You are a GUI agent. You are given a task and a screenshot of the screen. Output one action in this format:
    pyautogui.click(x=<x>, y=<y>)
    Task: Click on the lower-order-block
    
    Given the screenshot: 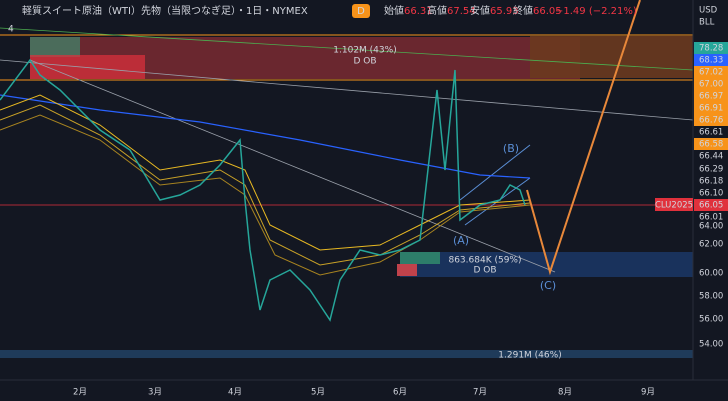 What is the action you would take?
    pyautogui.click(x=546, y=264)
    